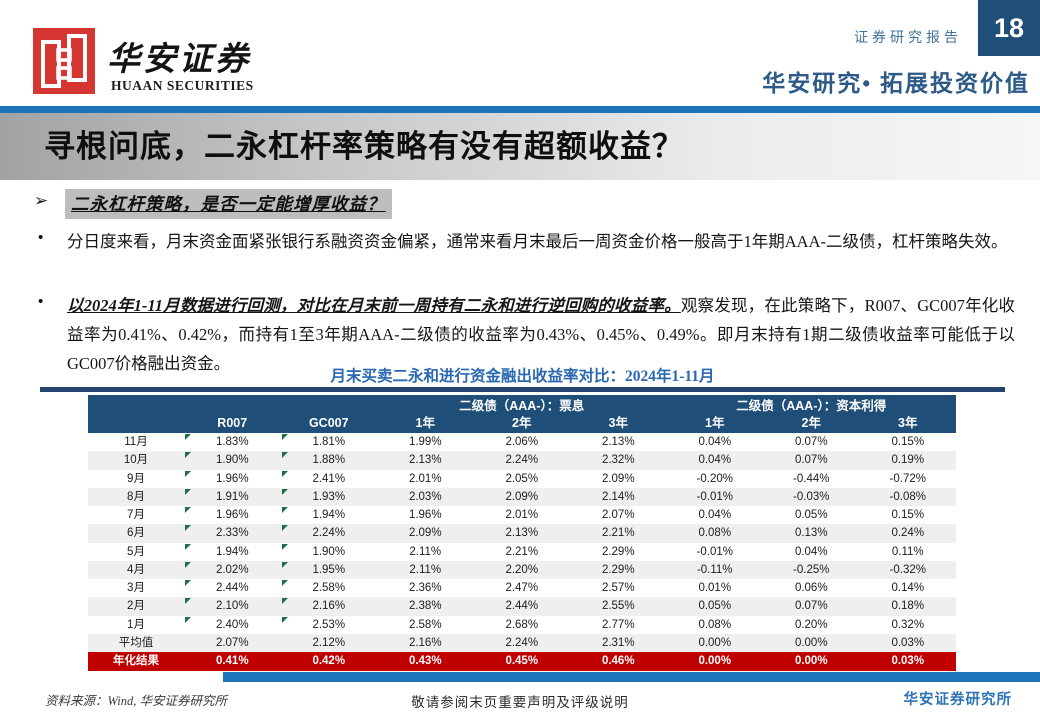 The image size is (1040, 720). Describe the element at coordinates (329, 588) in the screenshot. I see `table-cell: 2.58%` at that location.